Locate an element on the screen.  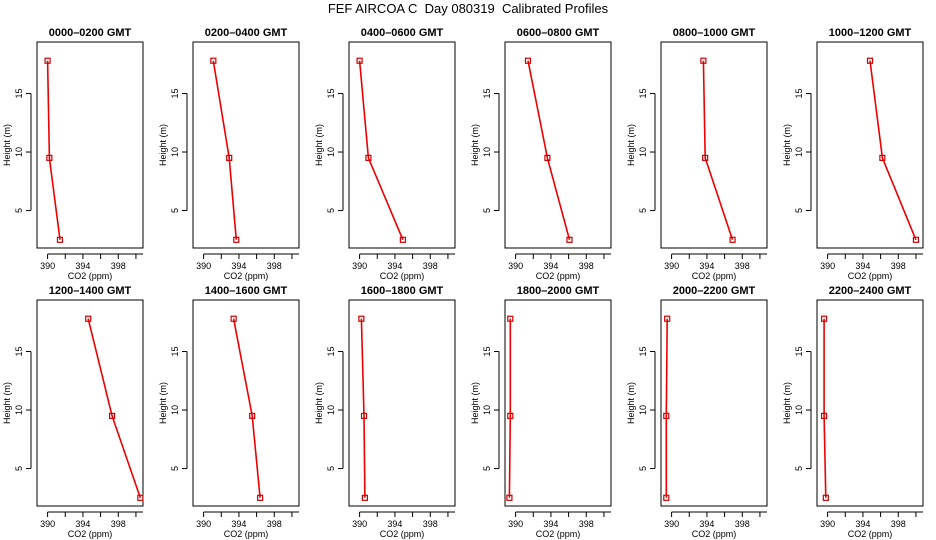
panel-title: 0200–0400 GMT is located at coordinates (246, 33).